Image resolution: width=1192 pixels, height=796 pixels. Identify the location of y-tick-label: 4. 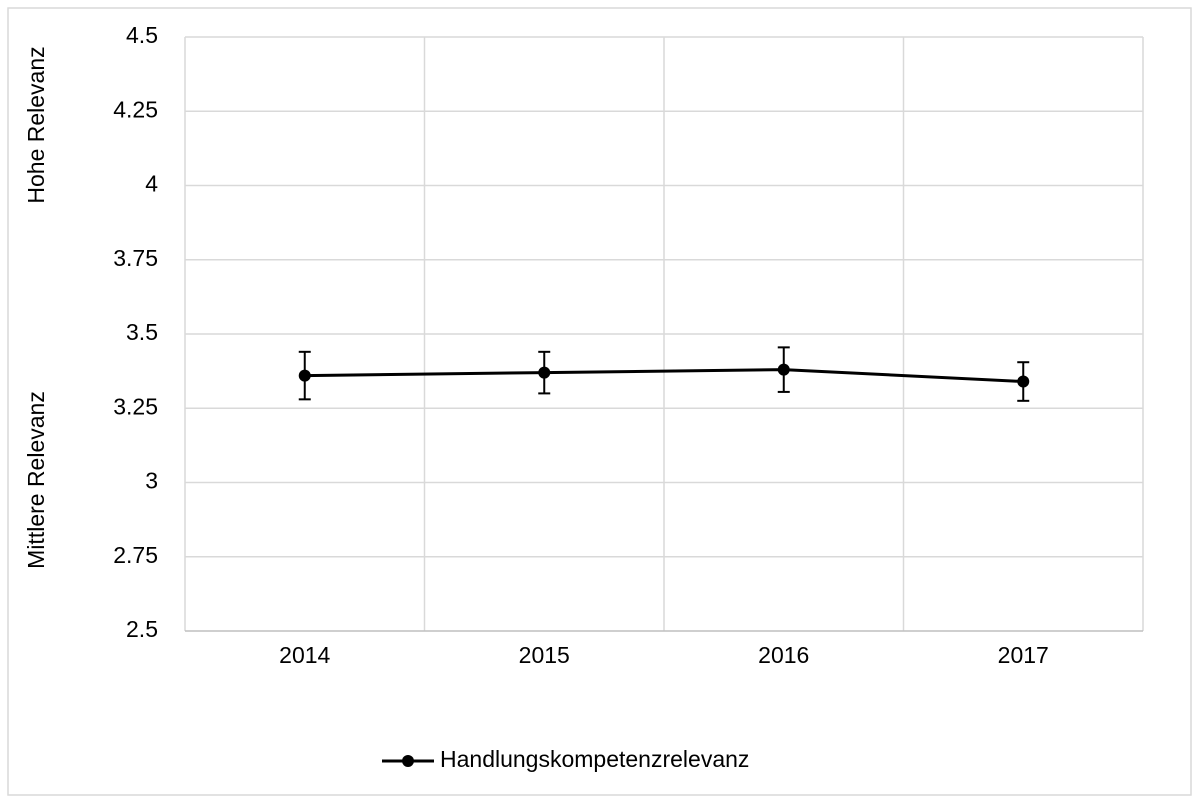
(151, 184).